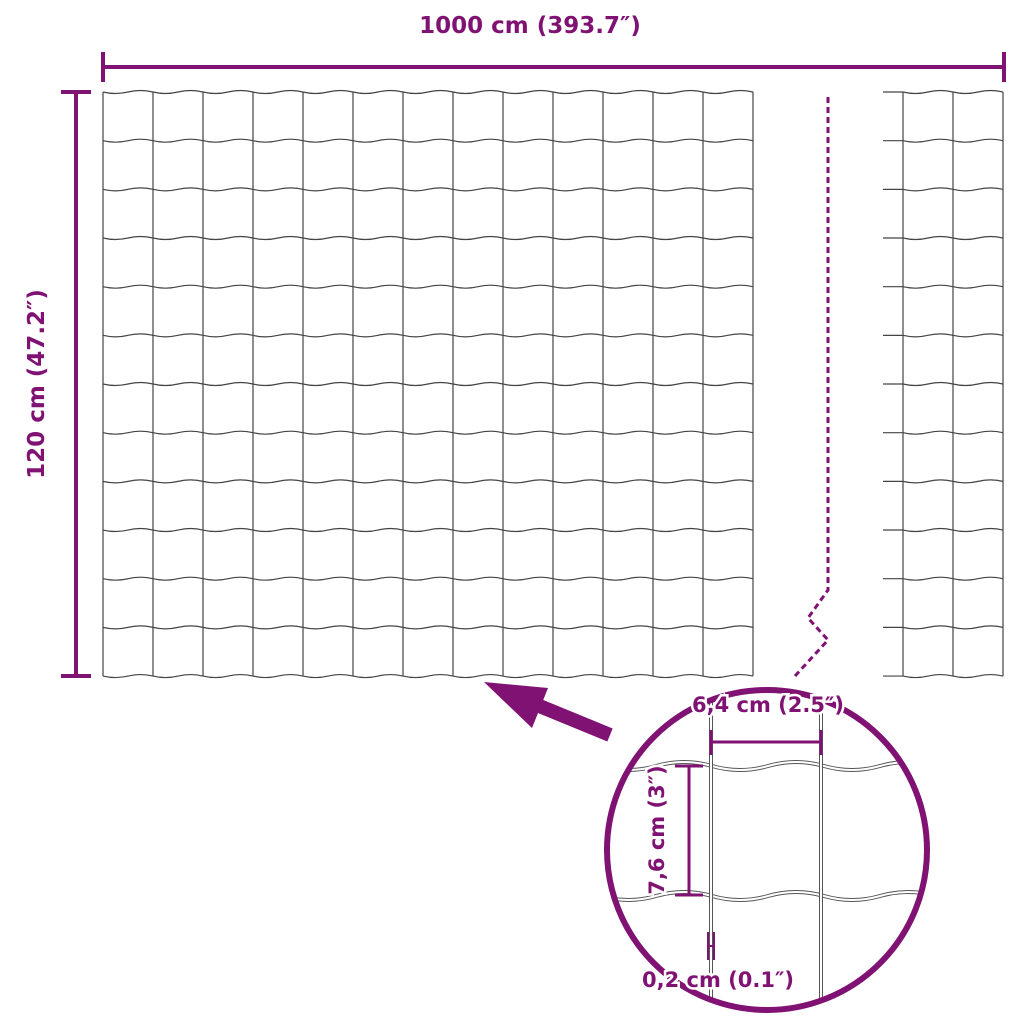  Describe the element at coordinates (657, 829) in the screenshot. I see `mesh-height-label: 7,6 cm (3″)` at that location.